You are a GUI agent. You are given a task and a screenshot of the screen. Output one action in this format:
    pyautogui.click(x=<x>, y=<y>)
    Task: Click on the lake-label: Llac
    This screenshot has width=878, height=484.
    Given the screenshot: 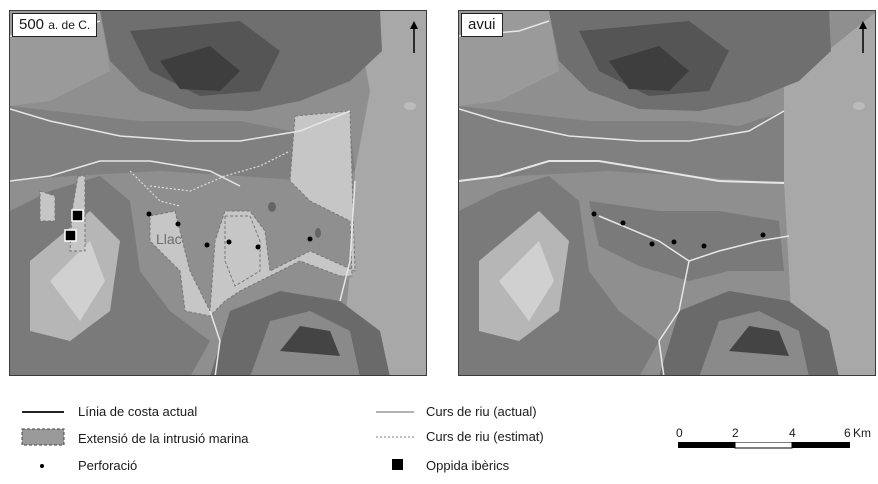 What is the action you would take?
    pyautogui.click(x=169, y=239)
    